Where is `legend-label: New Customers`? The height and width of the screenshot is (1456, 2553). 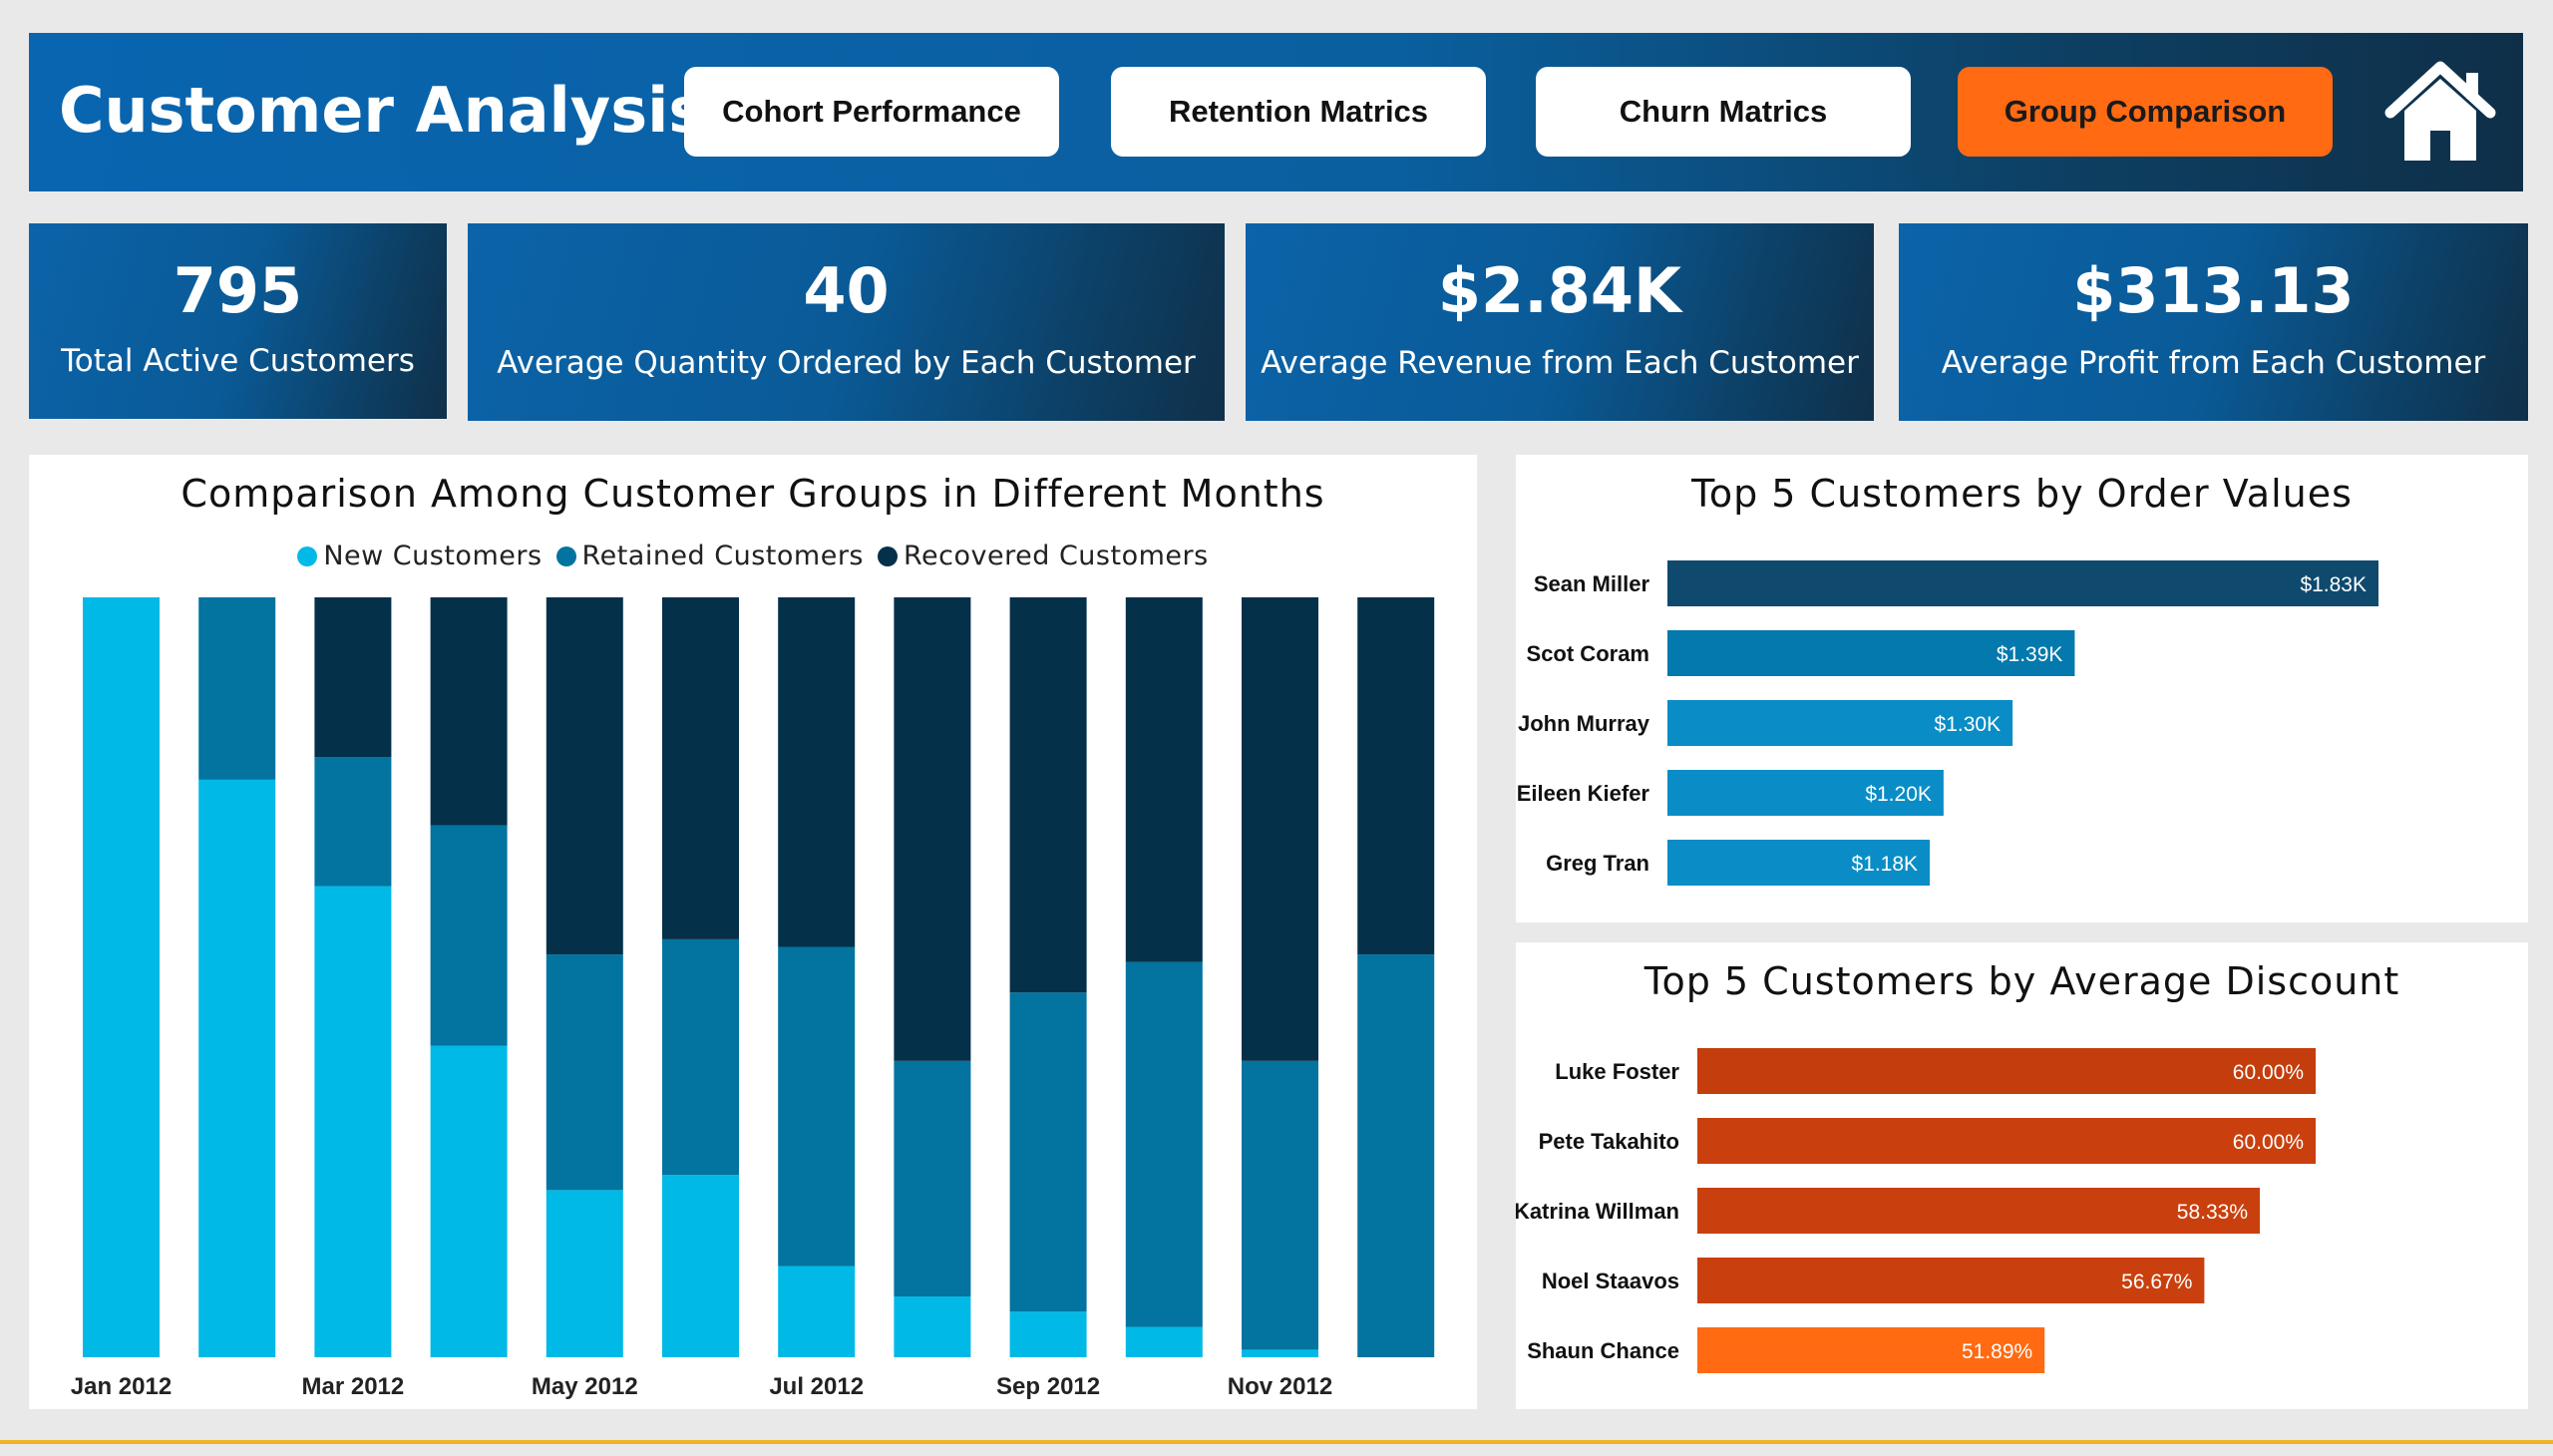 legend-label: New Customers is located at coordinates (433, 556).